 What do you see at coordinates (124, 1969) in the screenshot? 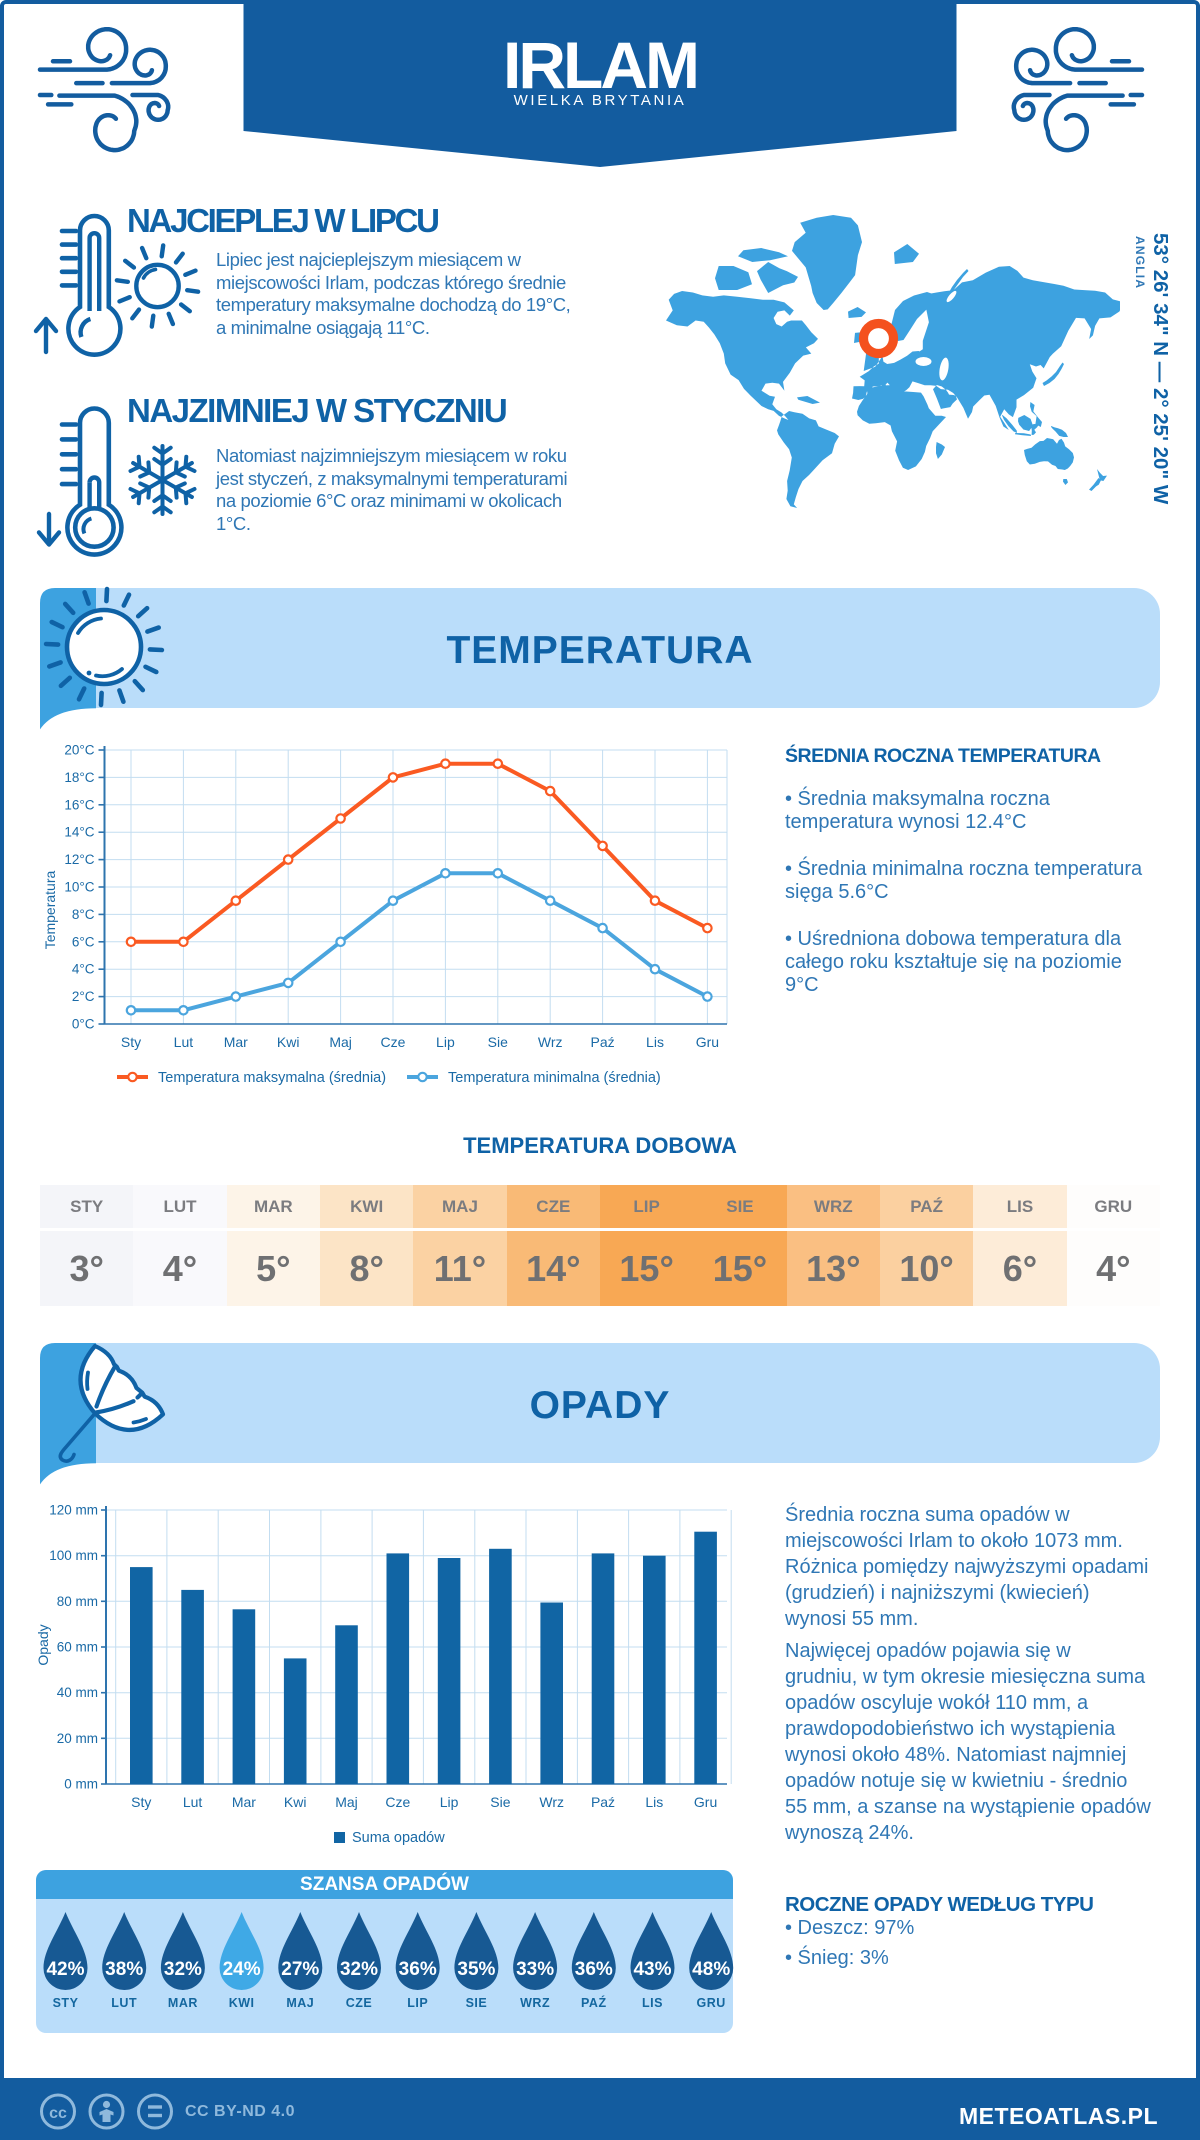
I see `svg-text: 38%` at bounding box center [124, 1969].